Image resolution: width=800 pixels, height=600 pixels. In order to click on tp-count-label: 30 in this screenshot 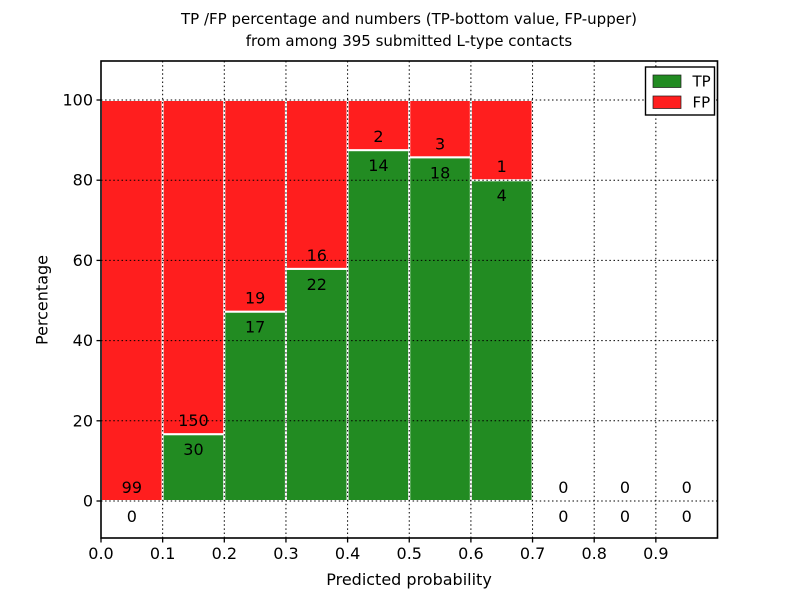, I will do `click(193, 449)`.